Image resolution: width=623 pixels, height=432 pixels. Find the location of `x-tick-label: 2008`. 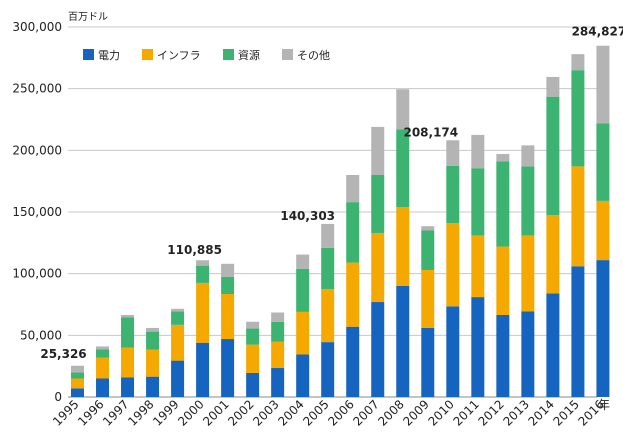

x-tick-label: 2008 is located at coordinates (390, 412).